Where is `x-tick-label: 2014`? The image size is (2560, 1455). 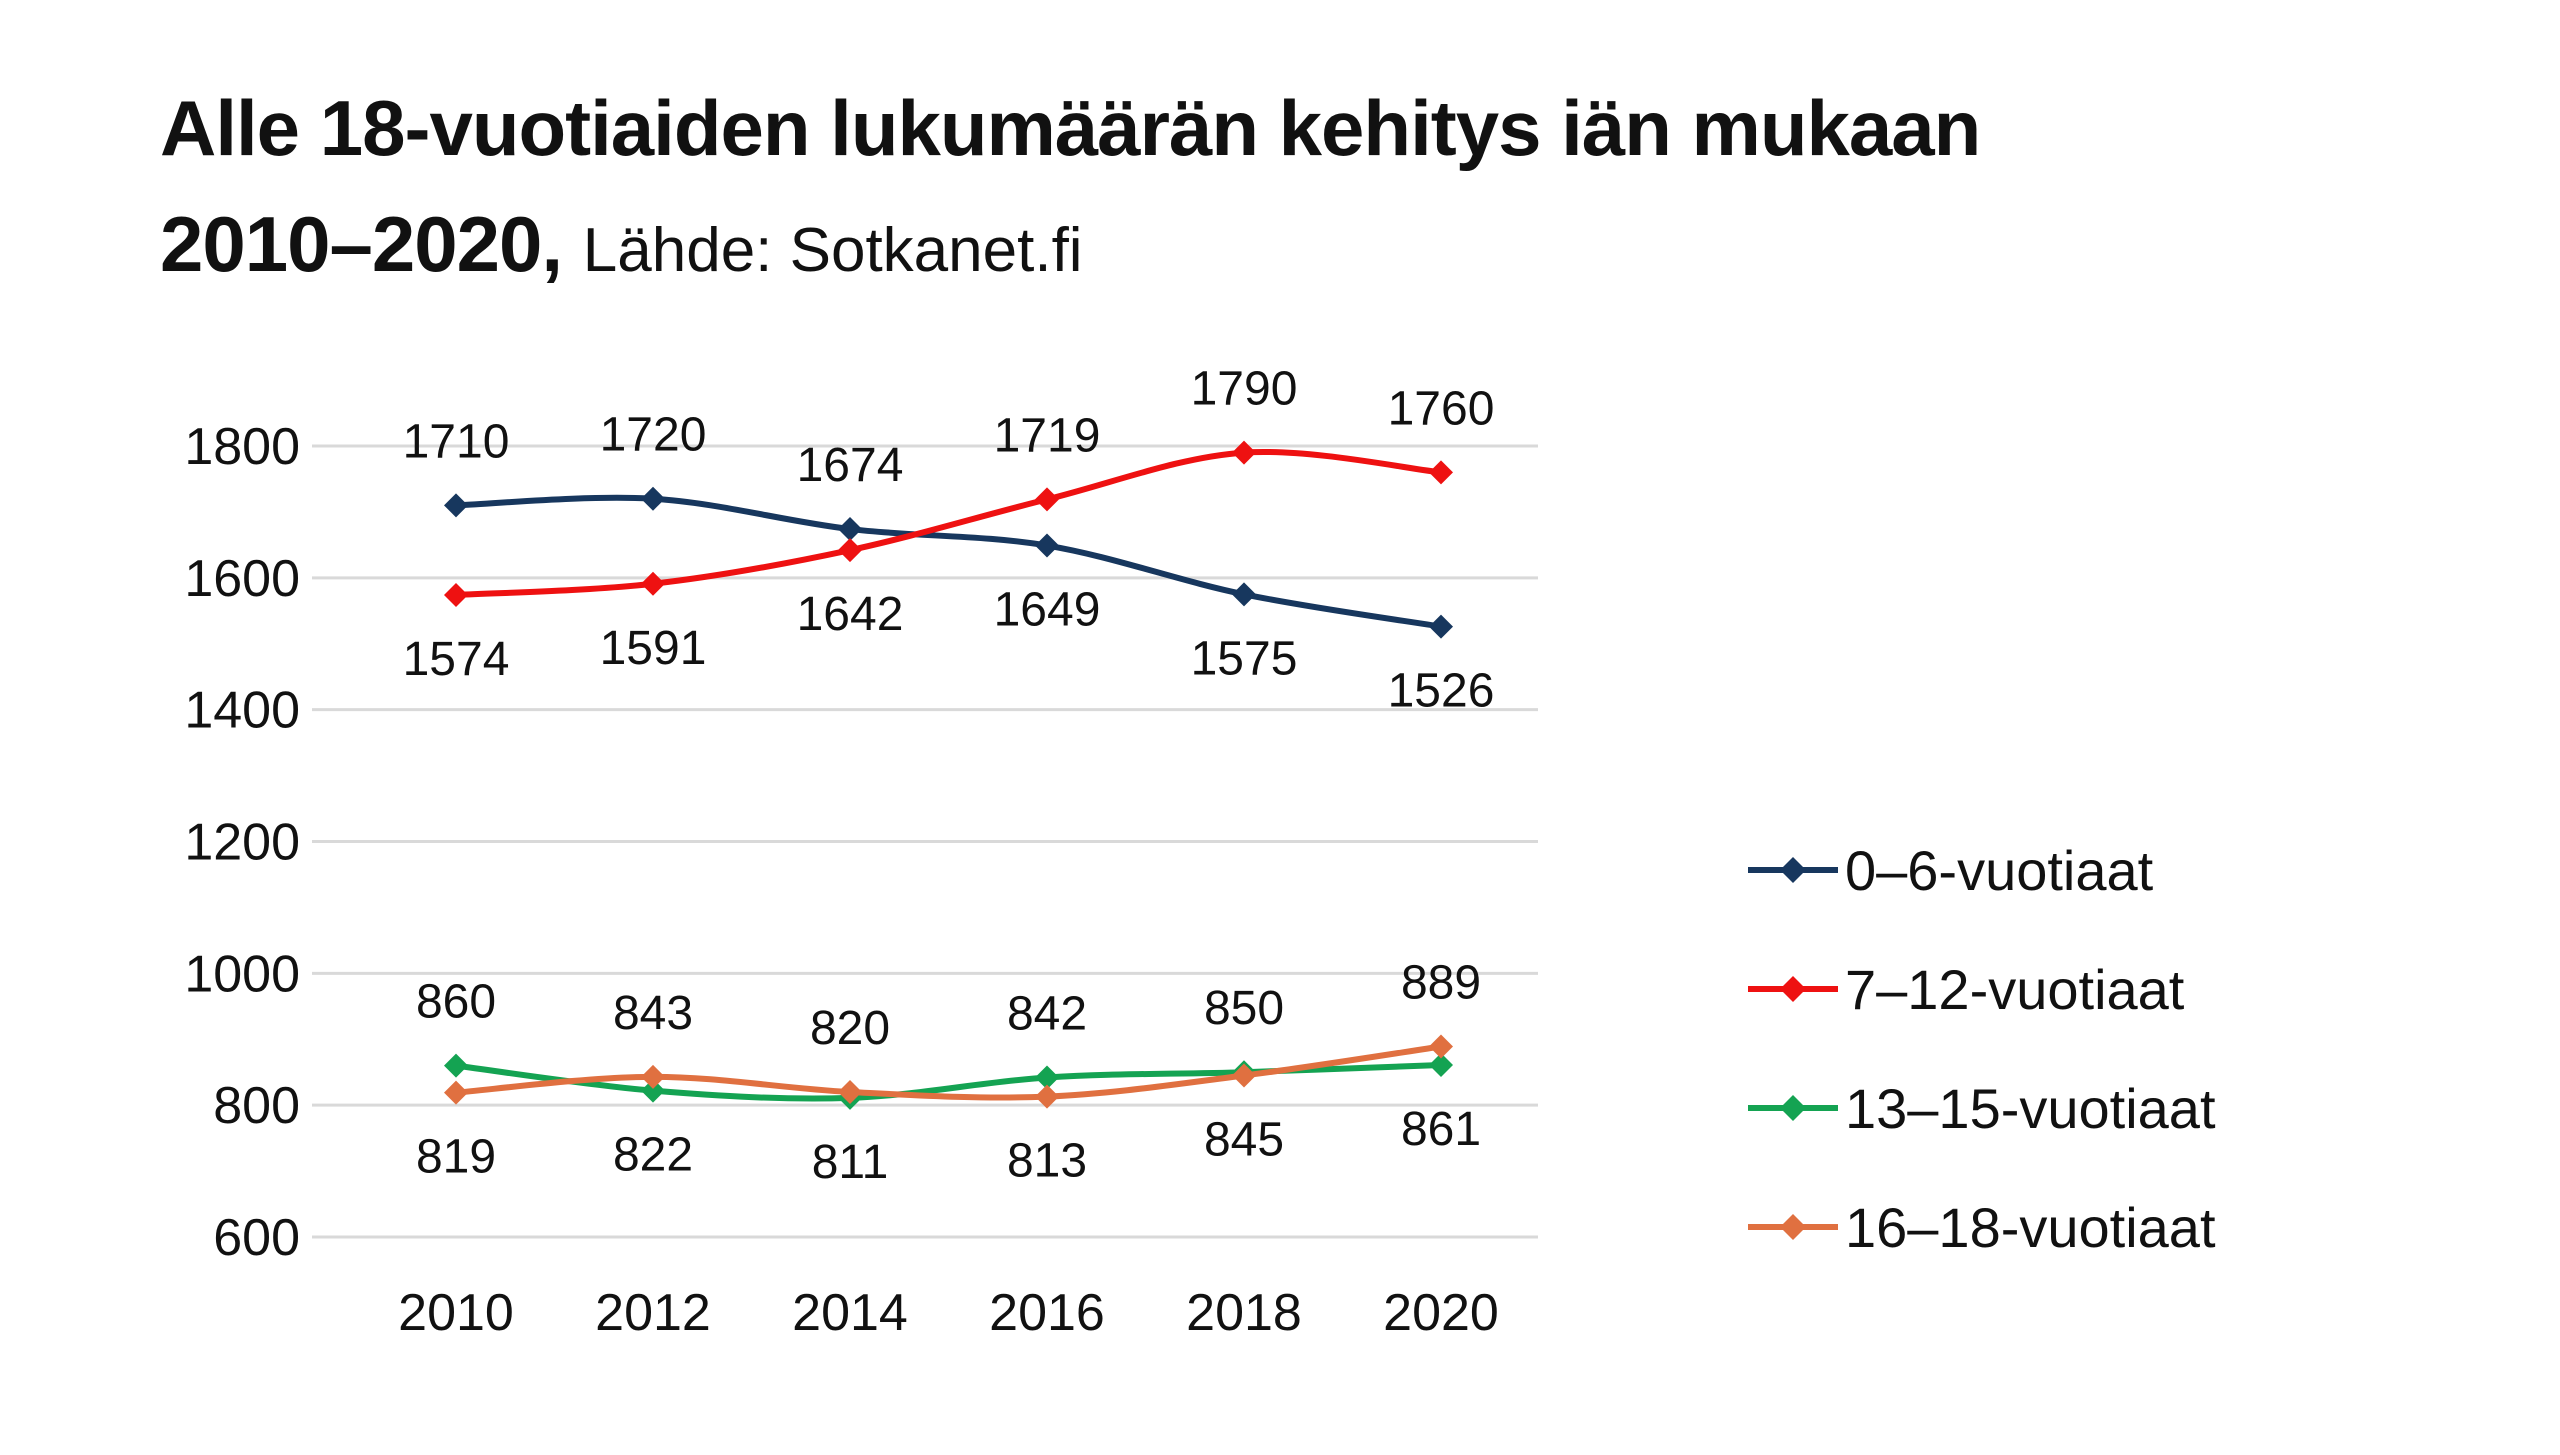 x-tick-label: 2014 is located at coordinates (850, 1313).